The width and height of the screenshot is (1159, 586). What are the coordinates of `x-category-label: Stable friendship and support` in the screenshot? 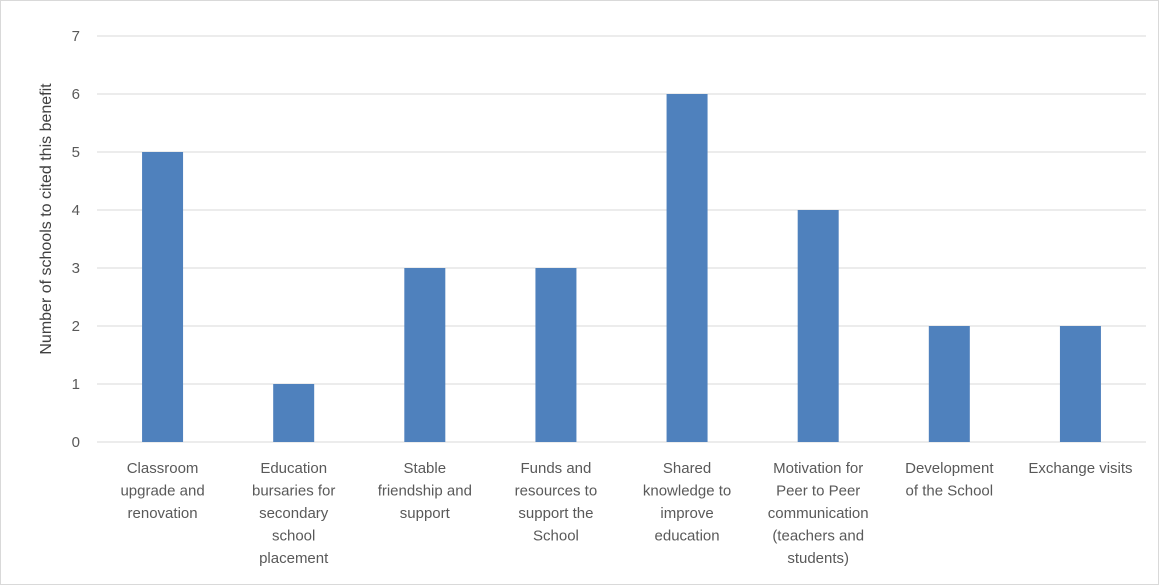 It's located at (425, 491).